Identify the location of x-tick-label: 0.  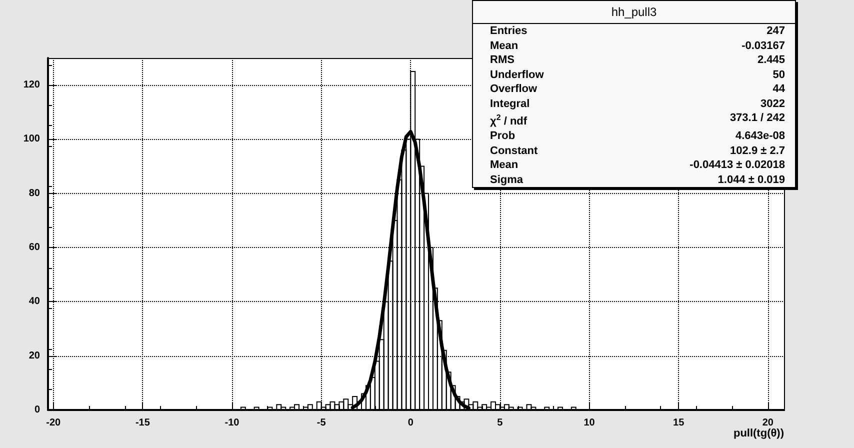
(411, 423).